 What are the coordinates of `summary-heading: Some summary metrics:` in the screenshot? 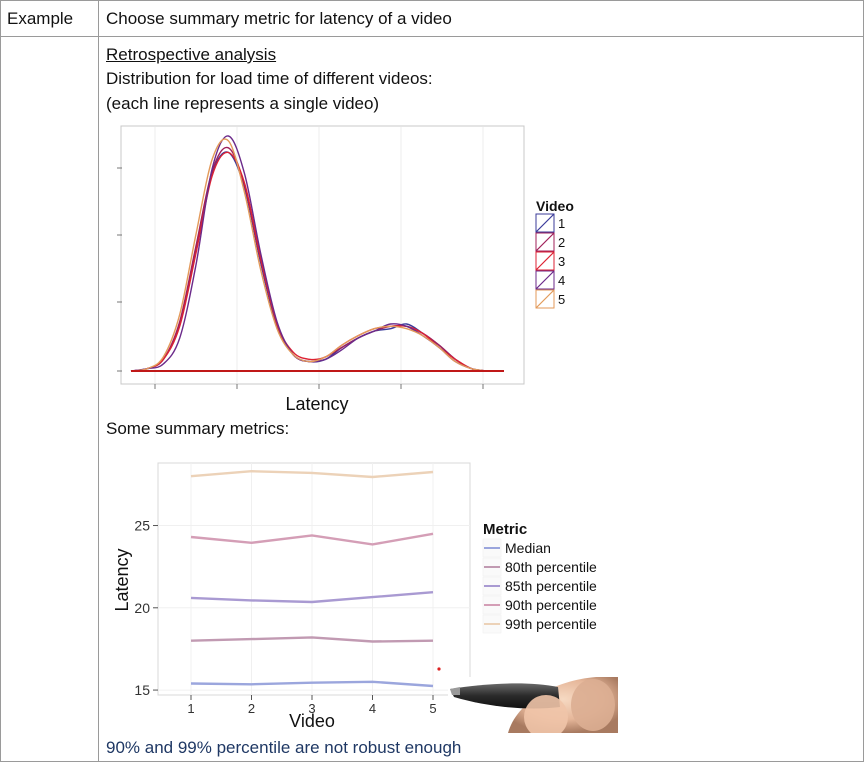 It's located at (198, 428).